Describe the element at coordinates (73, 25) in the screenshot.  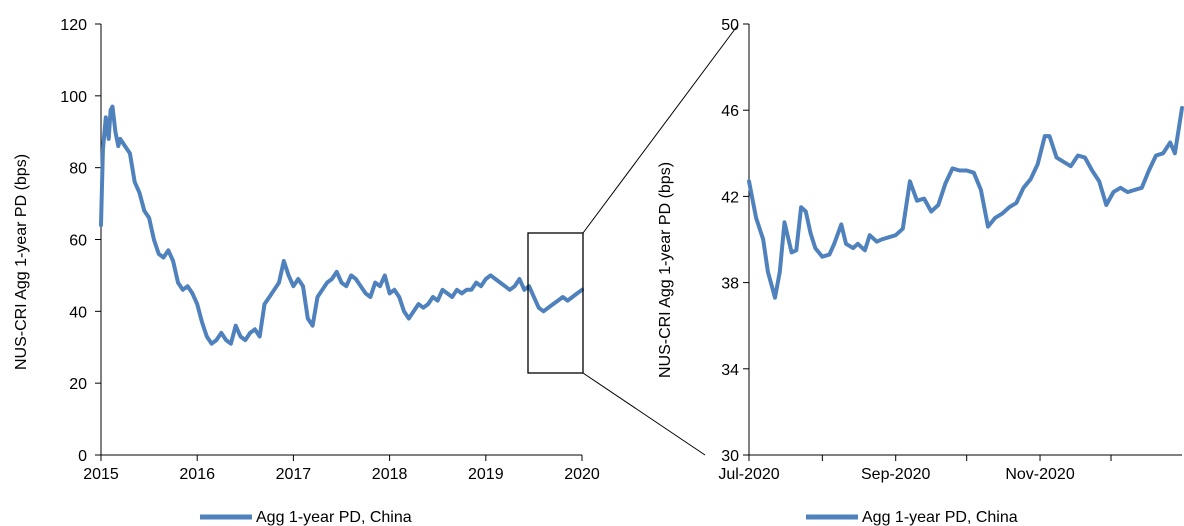
I see `left-y-tick-label: 120` at that location.